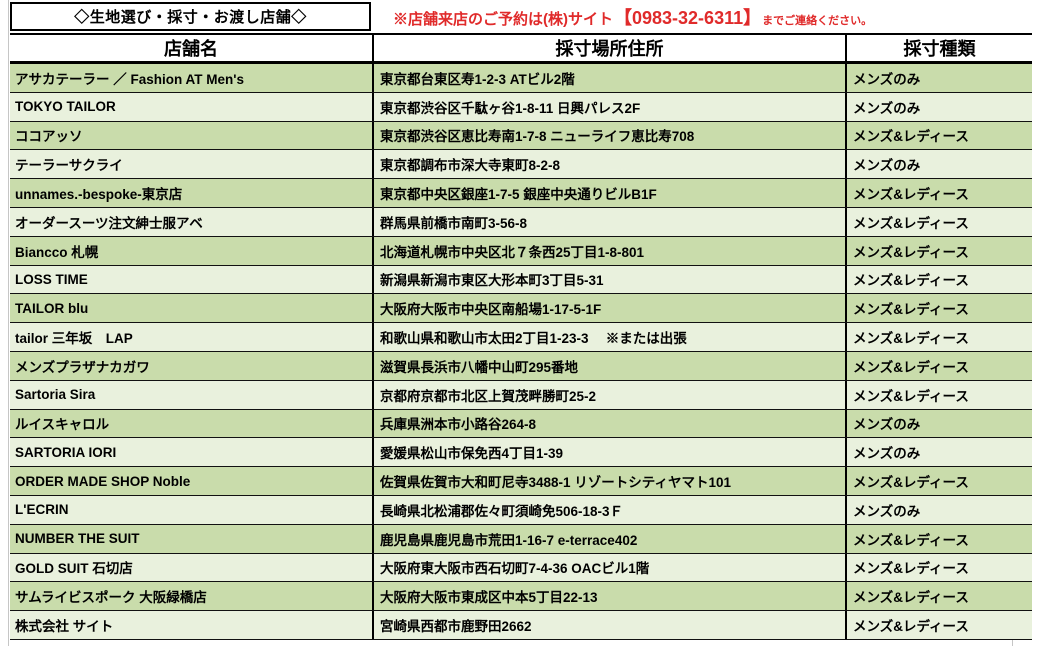 This screenshot has height=646, width=1040. I want to click on notice-phone-number: 【0983-32-6311】, so click(688, 17).